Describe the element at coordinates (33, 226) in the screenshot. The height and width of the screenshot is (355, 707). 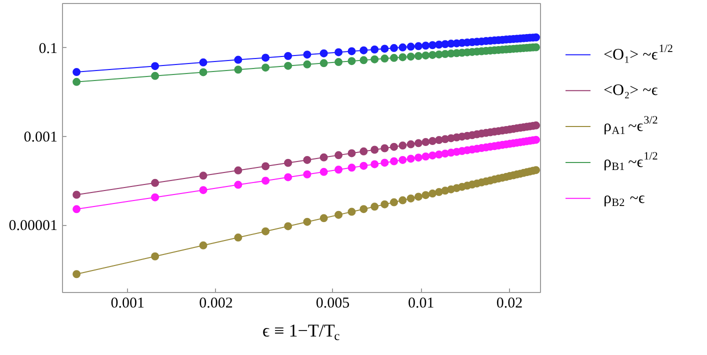
I see `y-tick-label: 0.00001` at that location.